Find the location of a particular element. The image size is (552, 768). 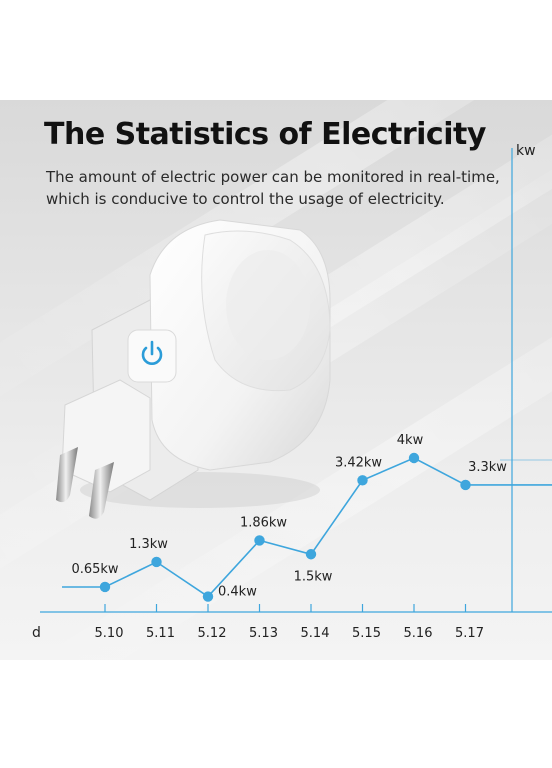

y-axis-label: kw is located at coordinates (526, 151).